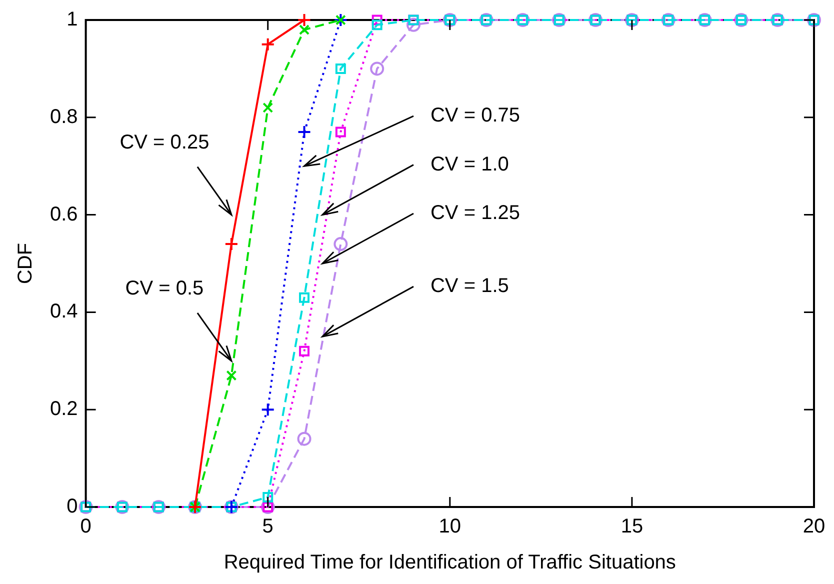  Describe the element at coordinates (450, 527) in the screenshot. I see `x-tick-label: 10` at that location.